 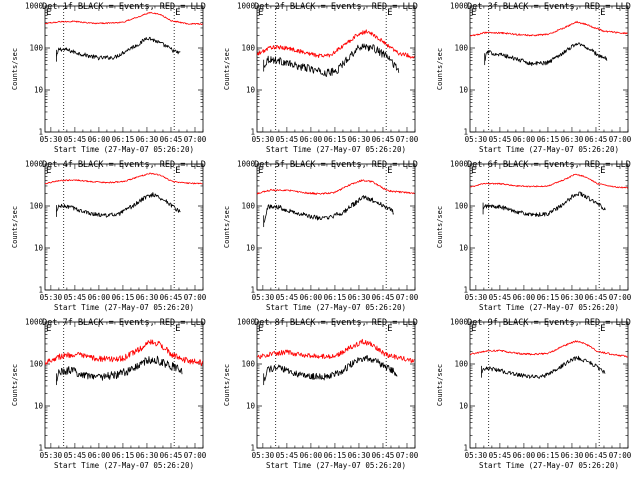 I want to click on panel-title: Det 3f BLACK = Events, RED = LLD, so click(x=549, y=7).